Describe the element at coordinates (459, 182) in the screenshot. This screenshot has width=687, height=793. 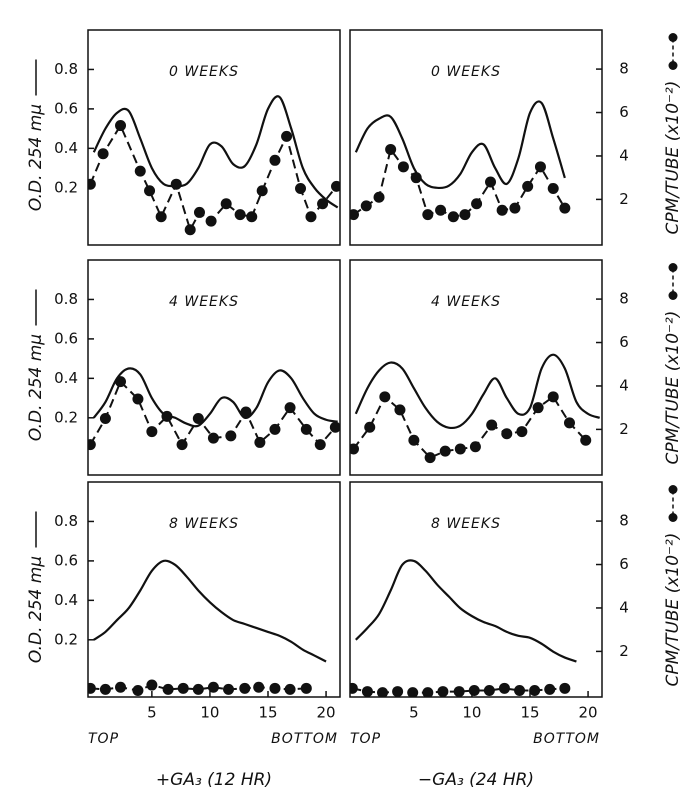
I see `cpm-line` at that location.